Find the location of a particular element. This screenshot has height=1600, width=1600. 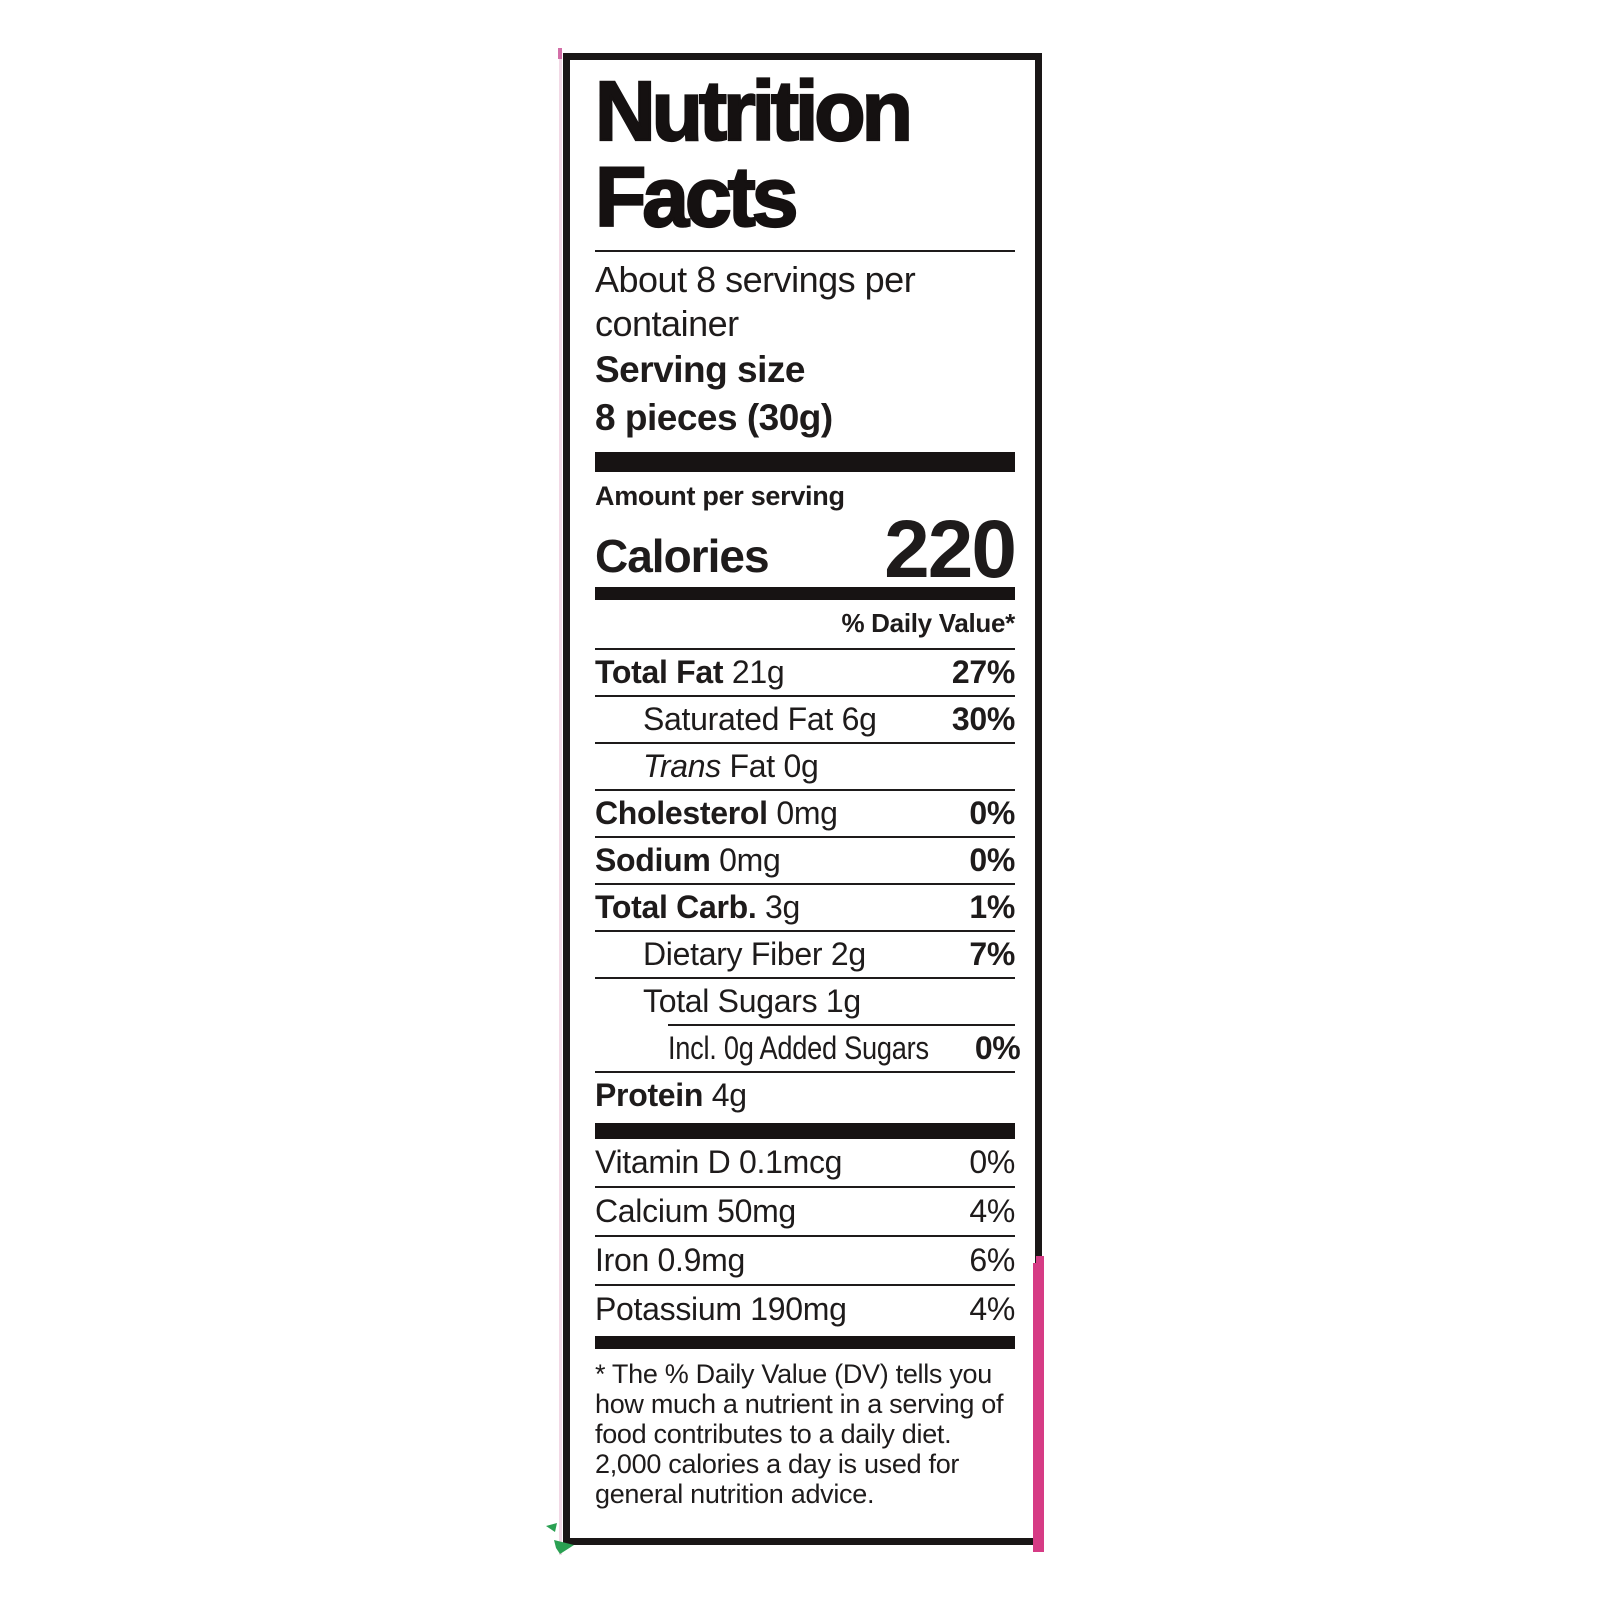

dv-value: 30% is located at coordinates (983, 719).